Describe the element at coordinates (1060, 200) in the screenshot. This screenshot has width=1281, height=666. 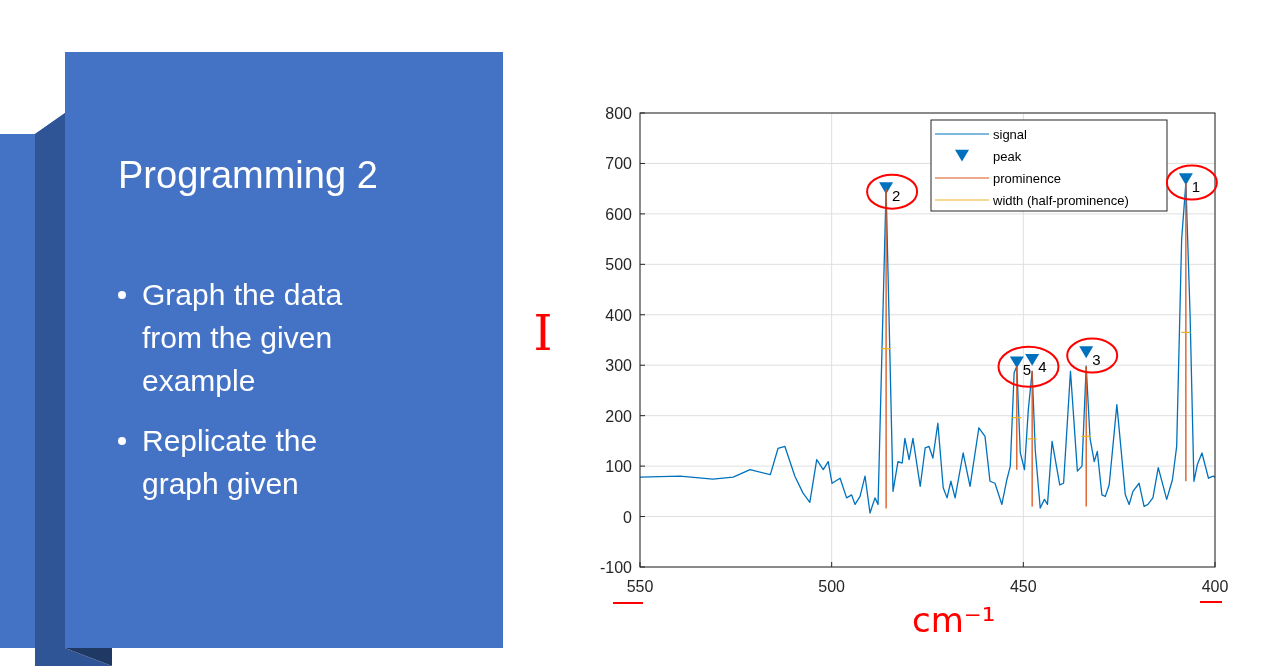
I see `legend-label: width (half-prominence)` at that location.